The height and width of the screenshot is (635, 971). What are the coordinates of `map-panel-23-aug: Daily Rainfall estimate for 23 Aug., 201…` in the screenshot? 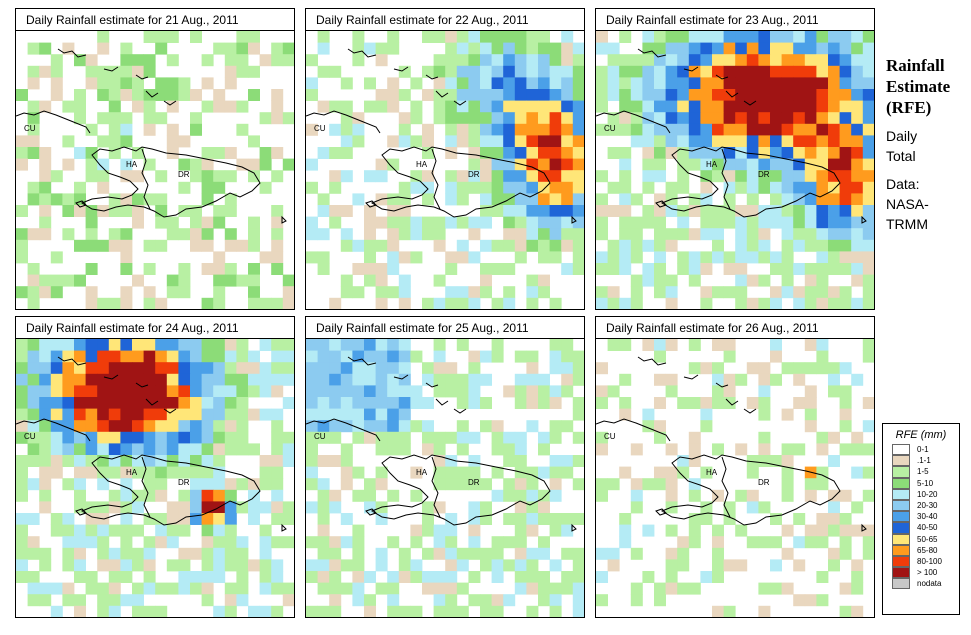 It's located at (735, 159).